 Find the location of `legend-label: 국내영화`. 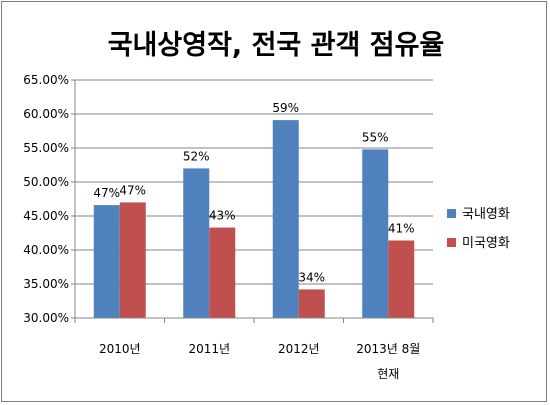

legend-label: 국내영화 is located at coordinates (486, 214).